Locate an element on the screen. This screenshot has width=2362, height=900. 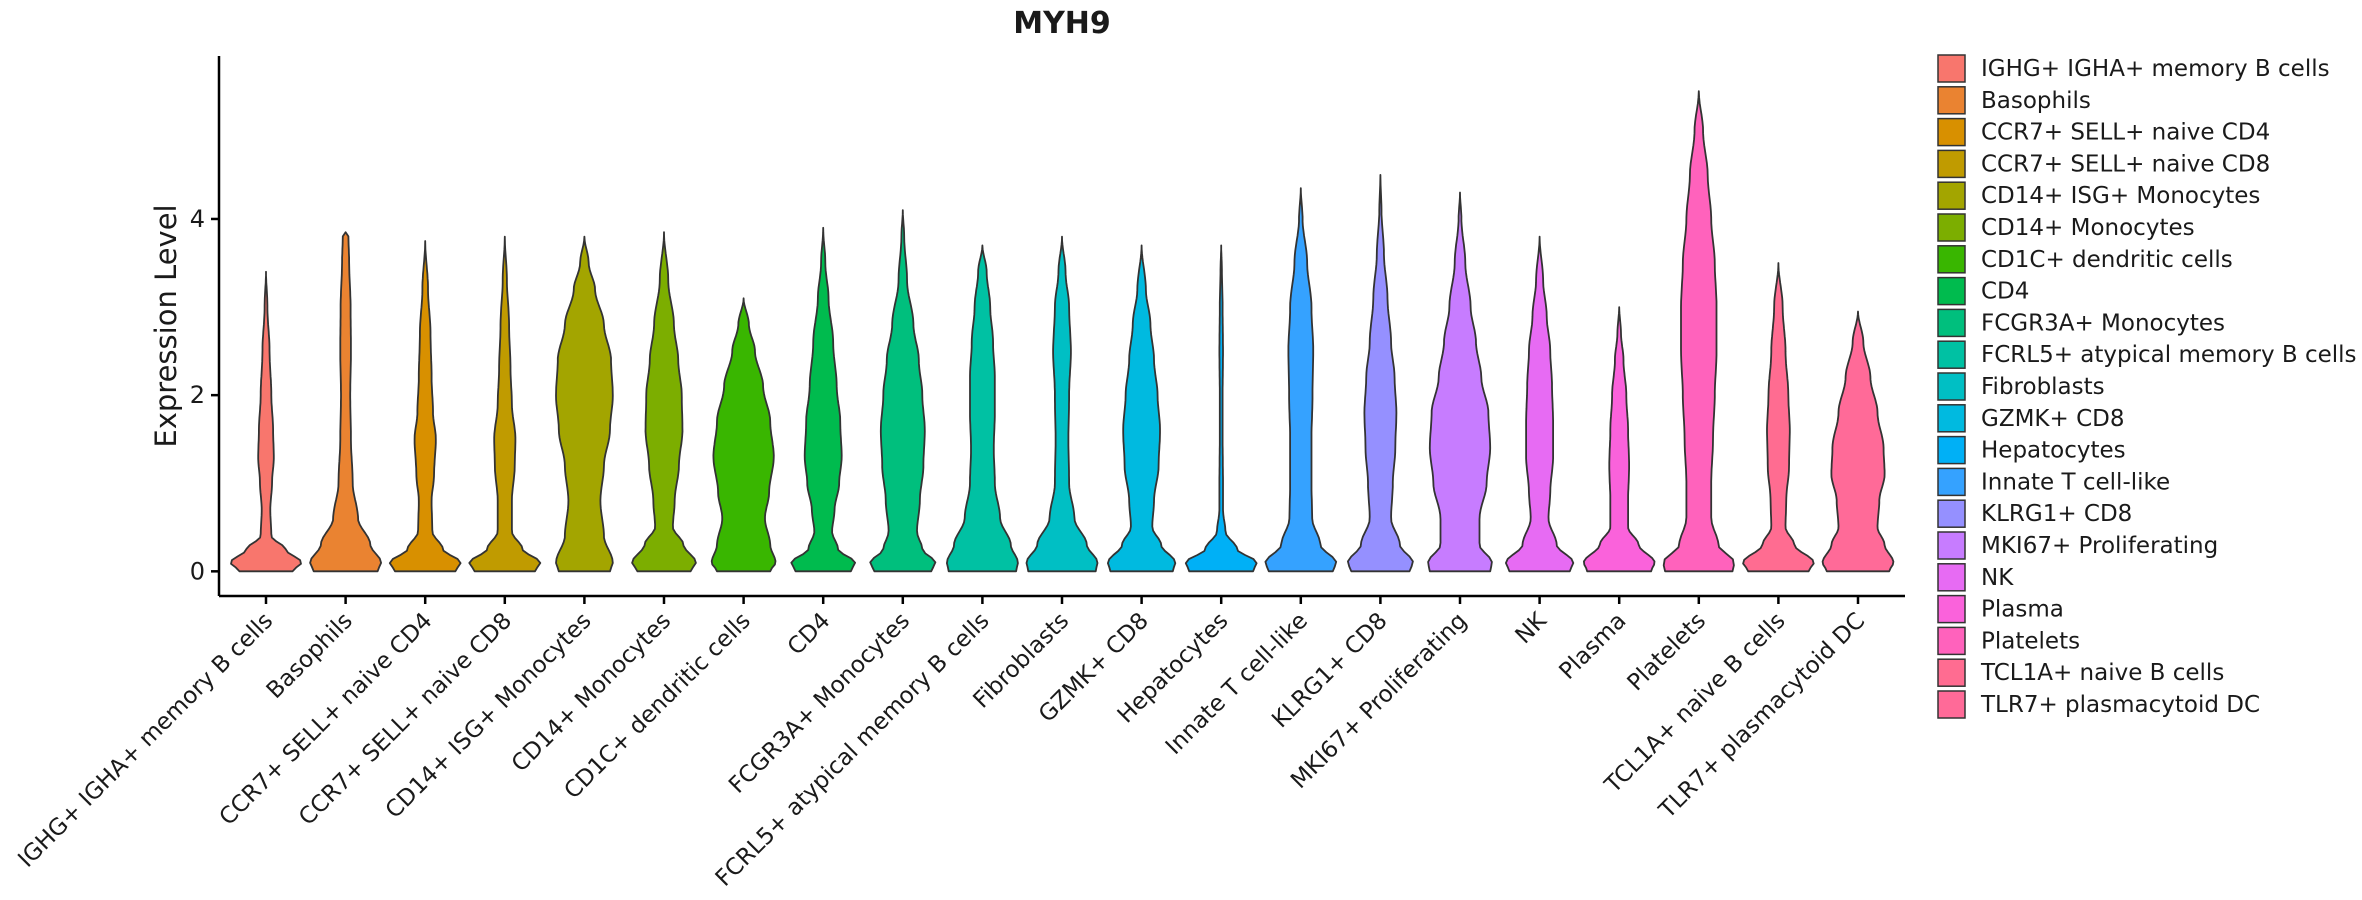
y-ticks: 0 2 4 is located at coordinates (204, 395).